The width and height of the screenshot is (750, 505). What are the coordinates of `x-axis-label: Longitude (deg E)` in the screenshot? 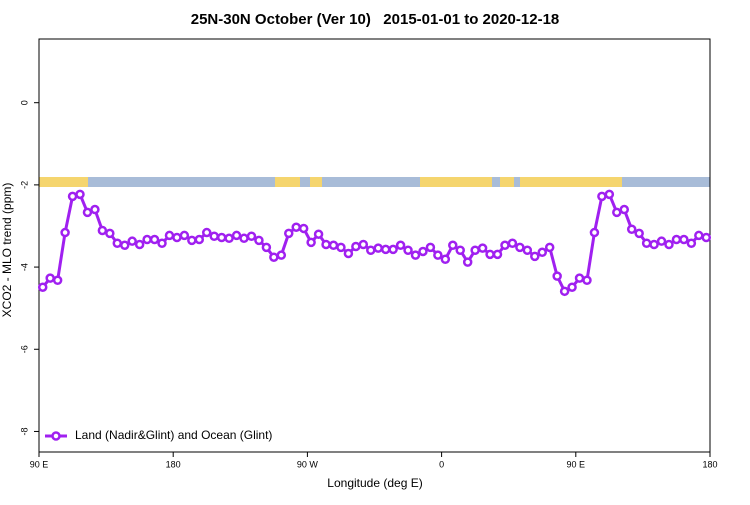 It's located at (374, 483).